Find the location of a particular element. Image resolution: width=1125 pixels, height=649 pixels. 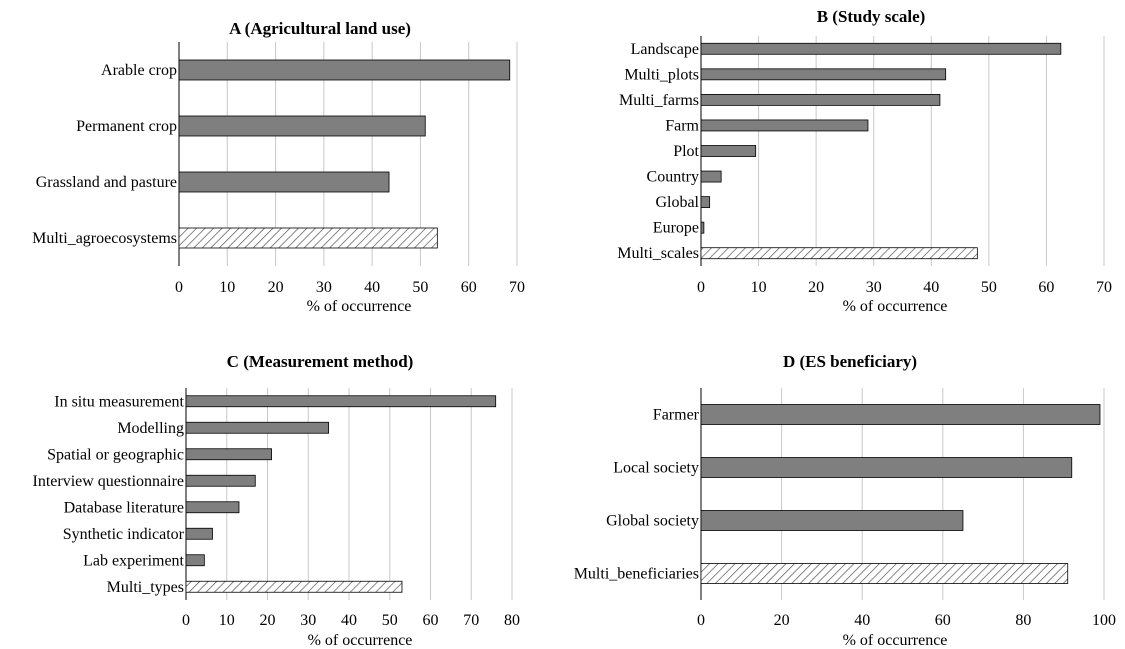

chart-b-category-label: Multi_farms is located at coordinates (659, 100).